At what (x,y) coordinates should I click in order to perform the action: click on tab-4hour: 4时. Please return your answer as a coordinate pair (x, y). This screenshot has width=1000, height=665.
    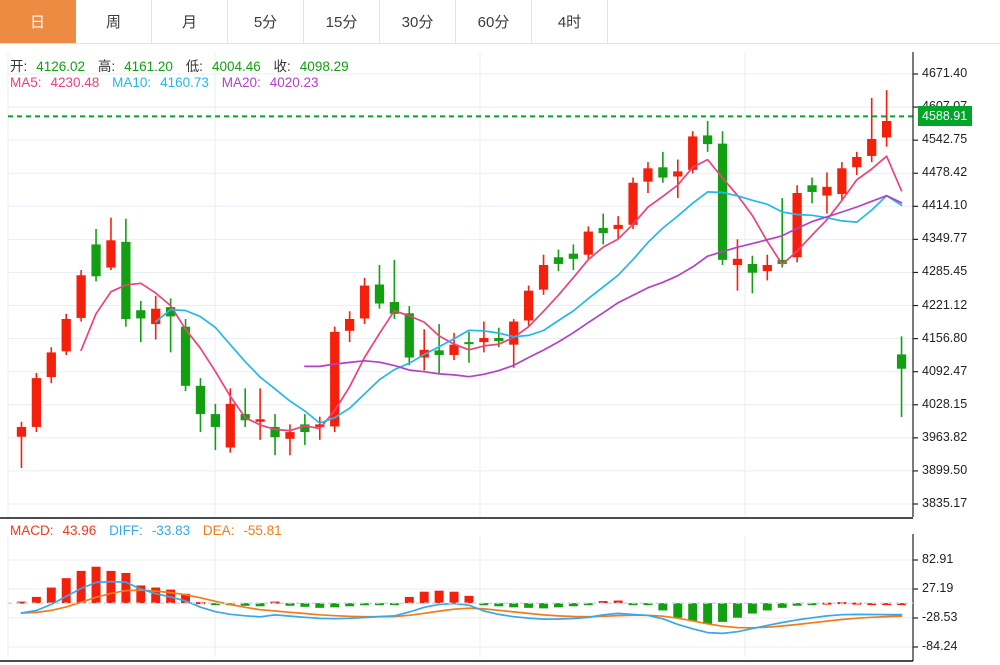
    Looking at the image, I should click on (570, 21).